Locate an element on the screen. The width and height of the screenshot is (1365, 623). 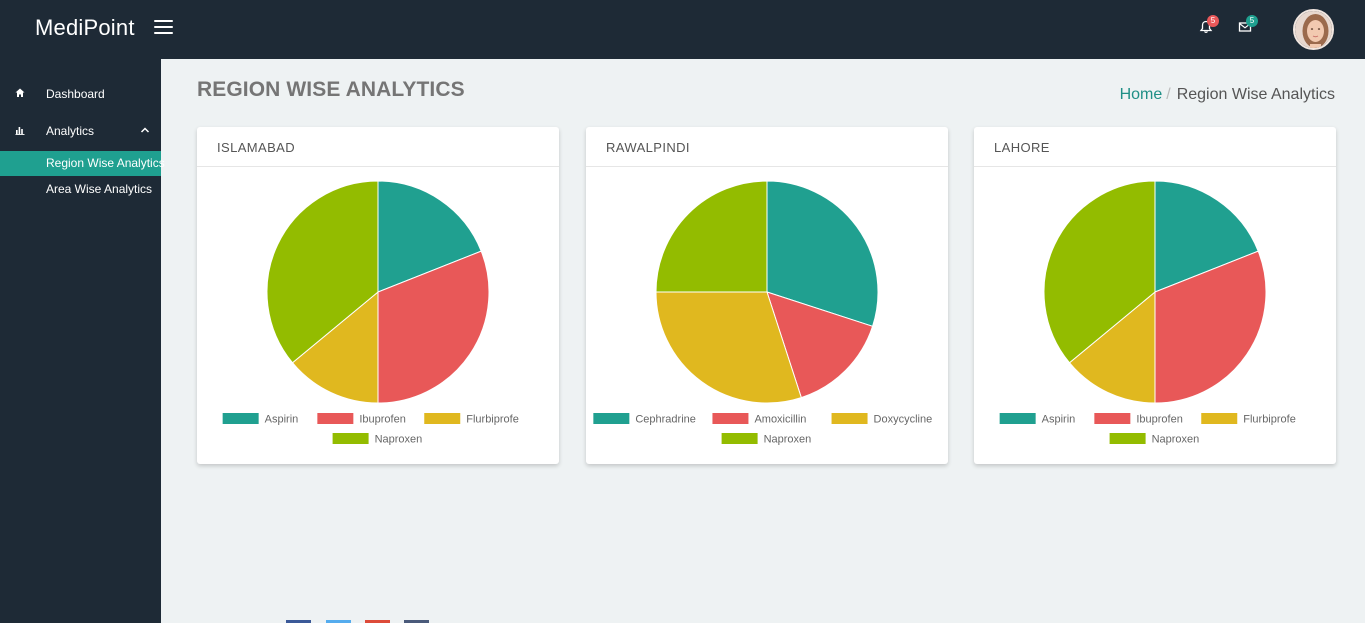
sidebar-item-analytics: Analytics is located at coordinates (80, 131).